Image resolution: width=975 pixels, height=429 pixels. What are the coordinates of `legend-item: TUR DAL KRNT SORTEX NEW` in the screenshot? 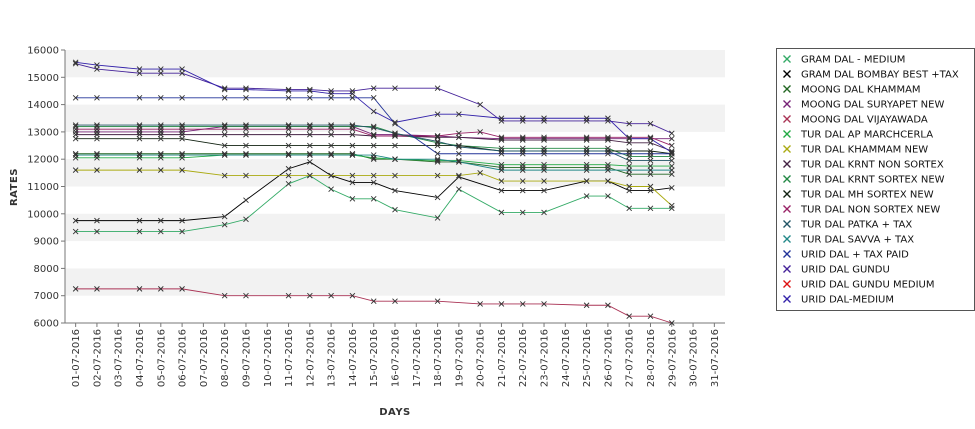 It's located at (864, 180).